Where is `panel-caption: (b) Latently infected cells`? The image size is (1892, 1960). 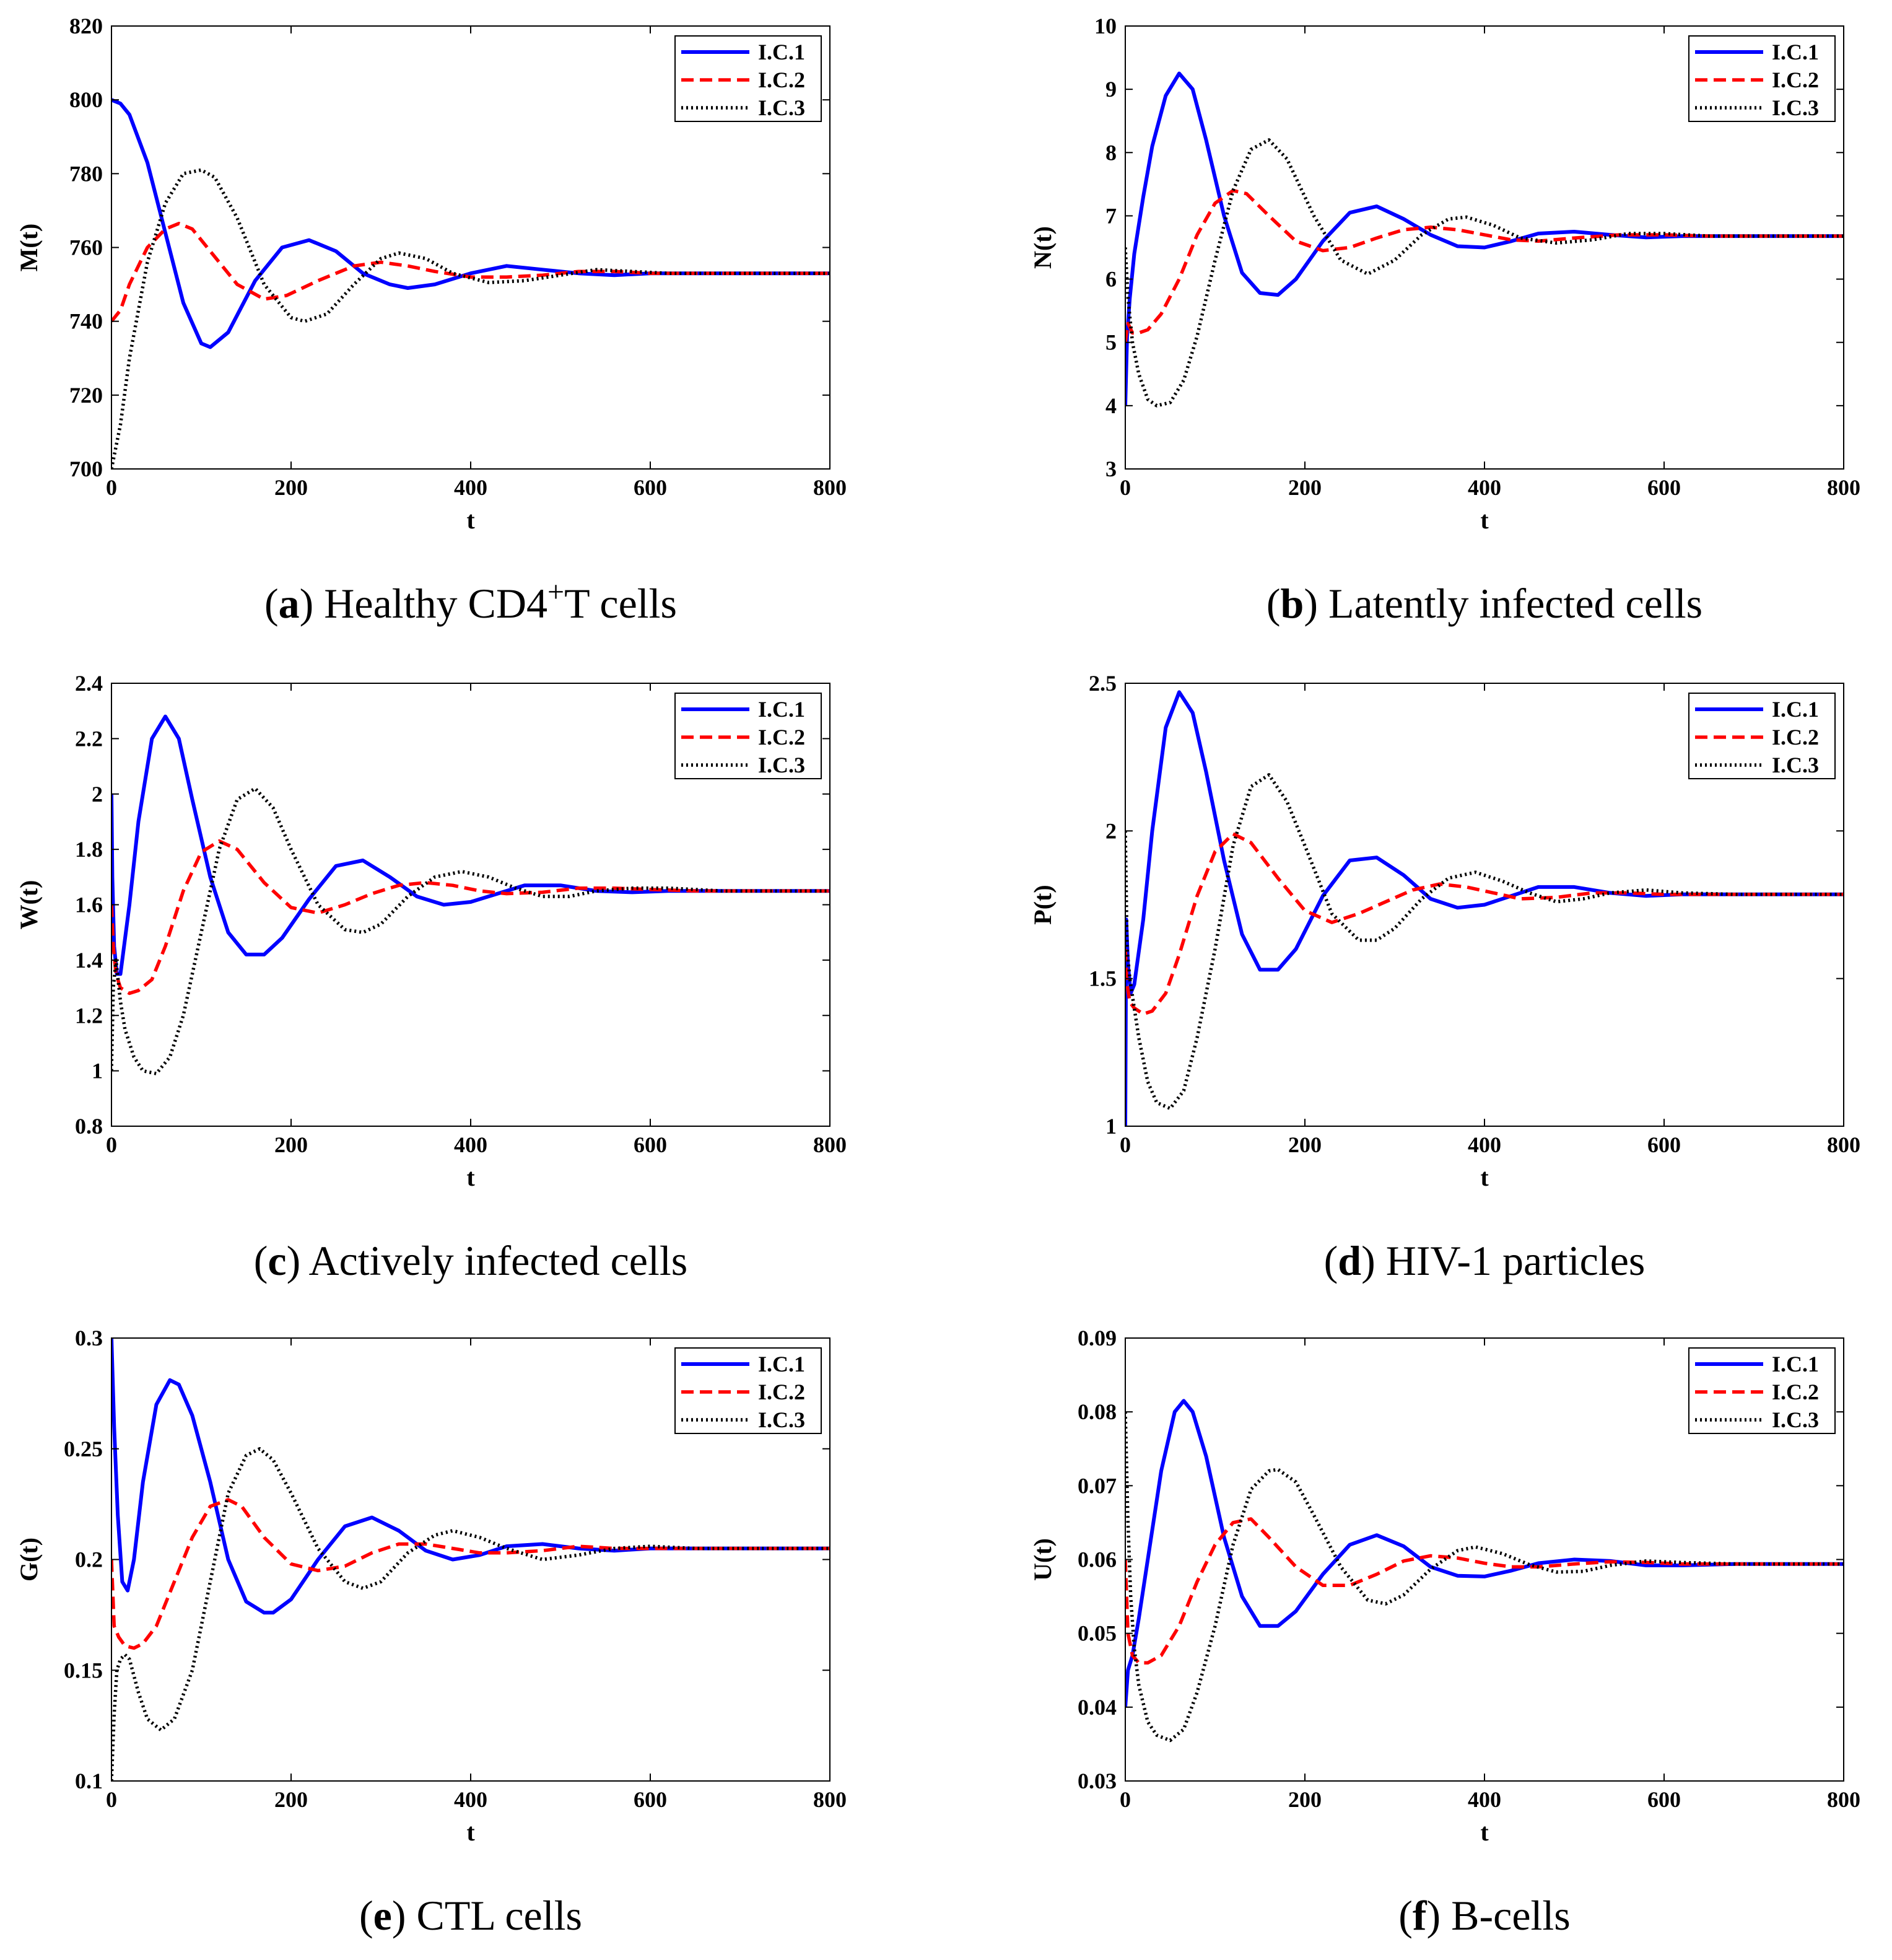
panel-caption: (b) Latently infected cells is located at coordinates (1484, 603).